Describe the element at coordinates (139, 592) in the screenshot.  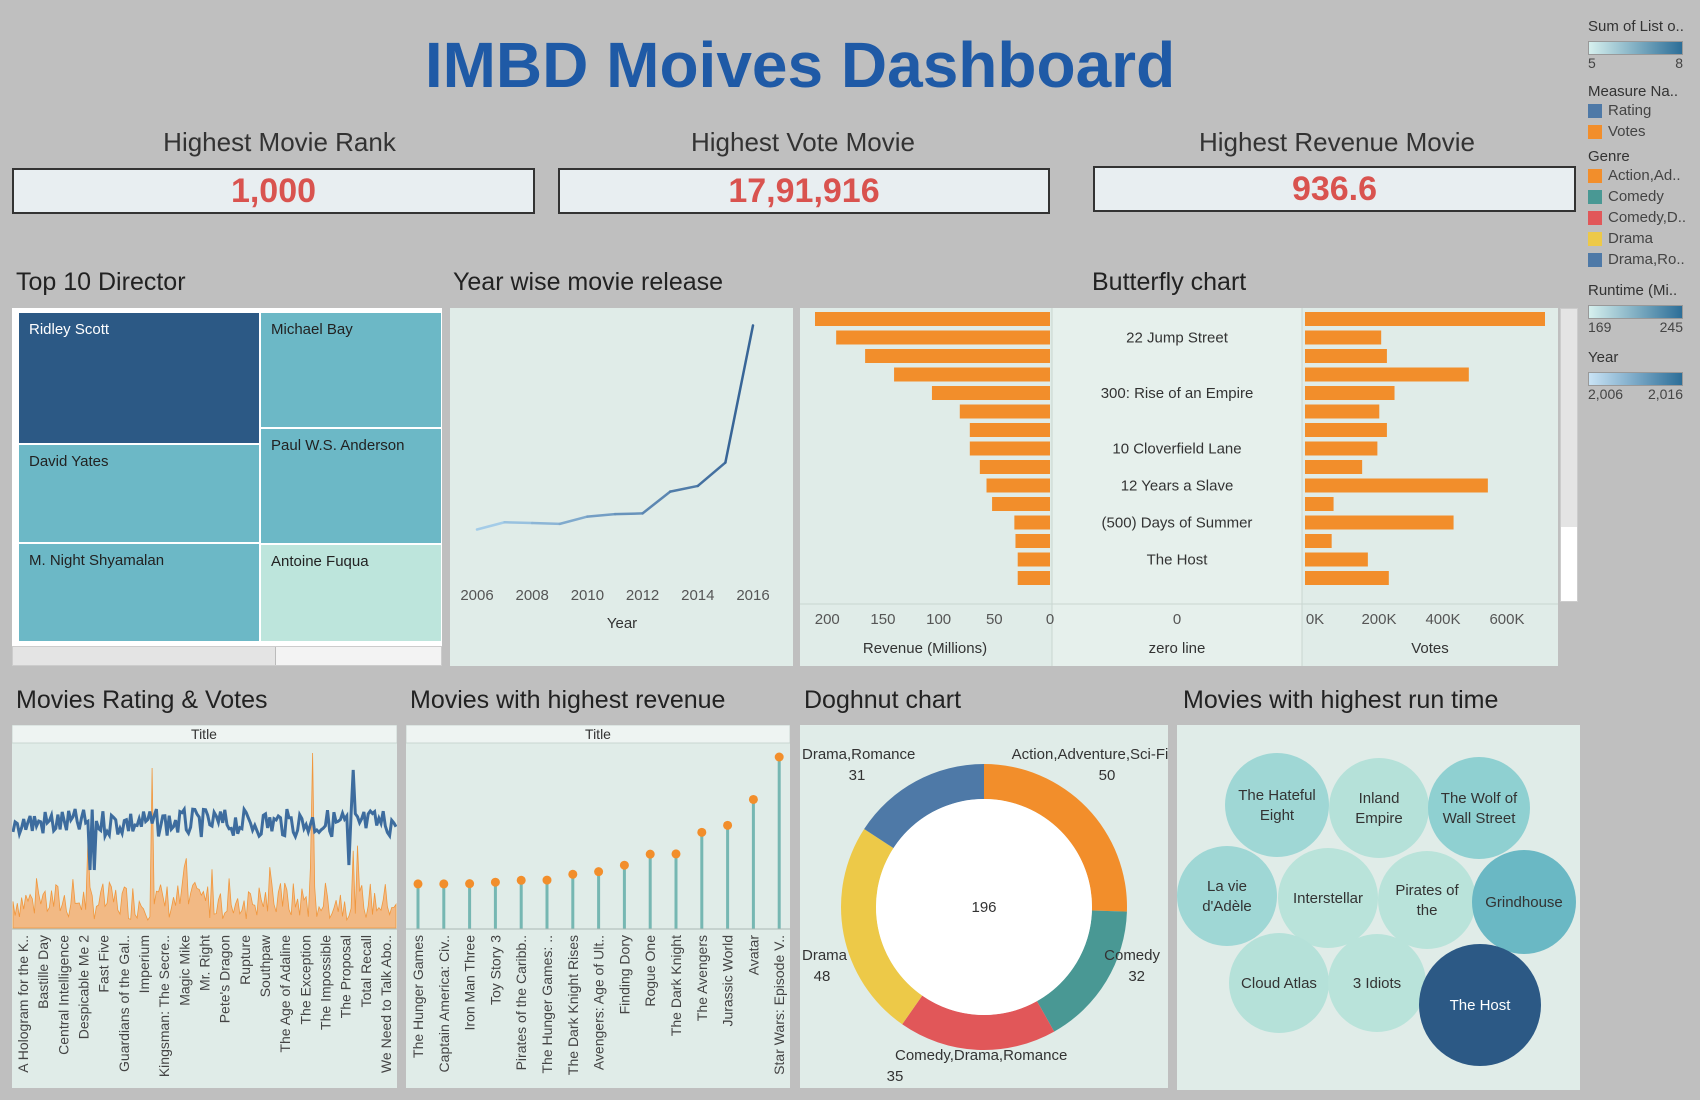
I see `treemap-cell-night-shyamalan: M. Night Shyamalan` at that location.